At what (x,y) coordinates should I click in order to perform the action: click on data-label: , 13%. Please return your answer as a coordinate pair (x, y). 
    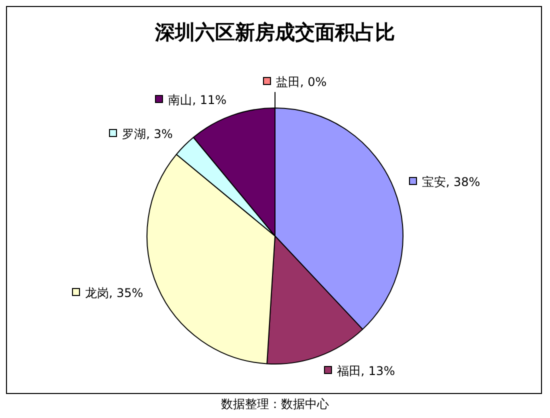
    Looking at the image, I should click on (378, 371).